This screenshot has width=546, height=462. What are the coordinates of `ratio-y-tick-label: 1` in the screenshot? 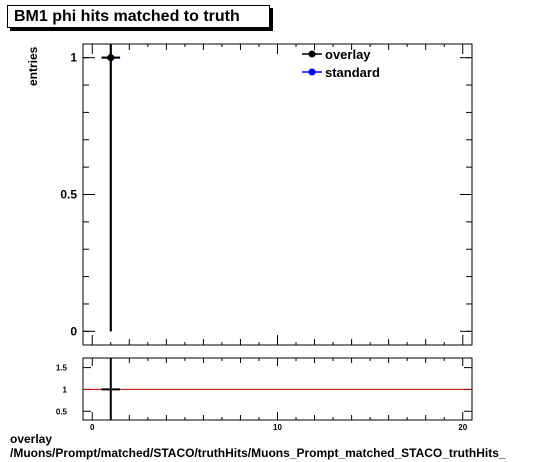 It's located at (65, 389).